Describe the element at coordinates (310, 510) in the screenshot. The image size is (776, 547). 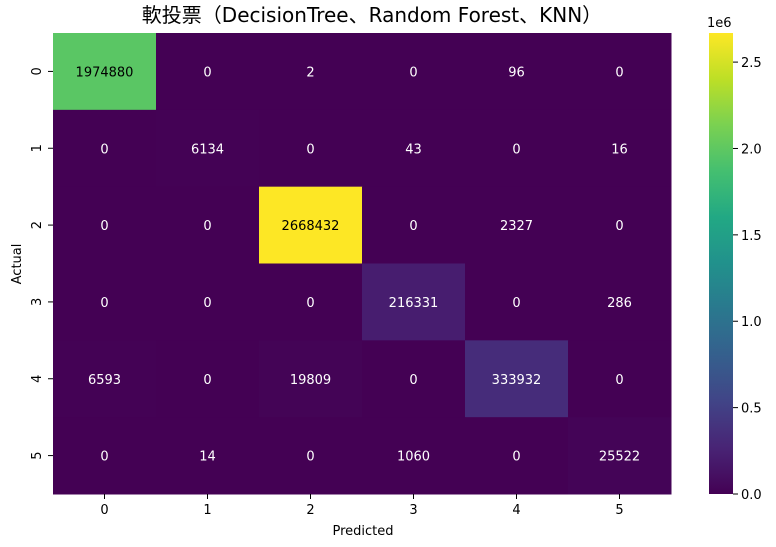
I see `x-tick-label: 2` at that location.